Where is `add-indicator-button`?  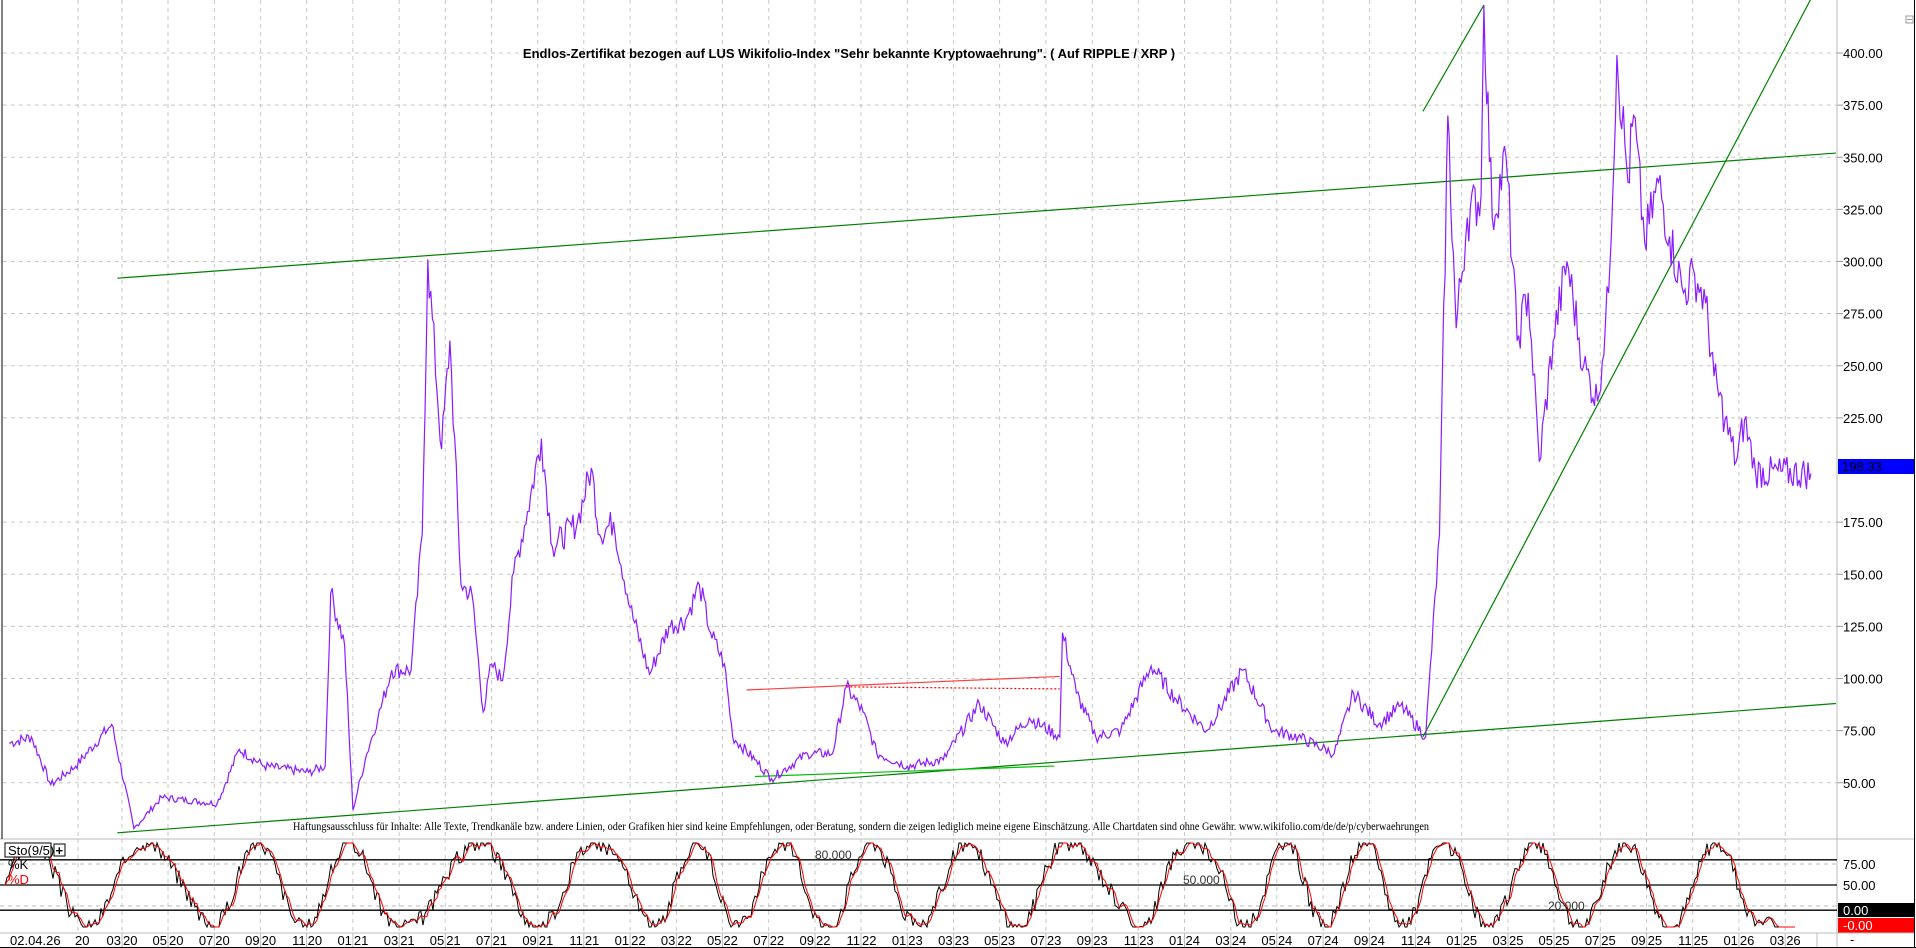
add-indicator-button is located at coordinates (59, 850).